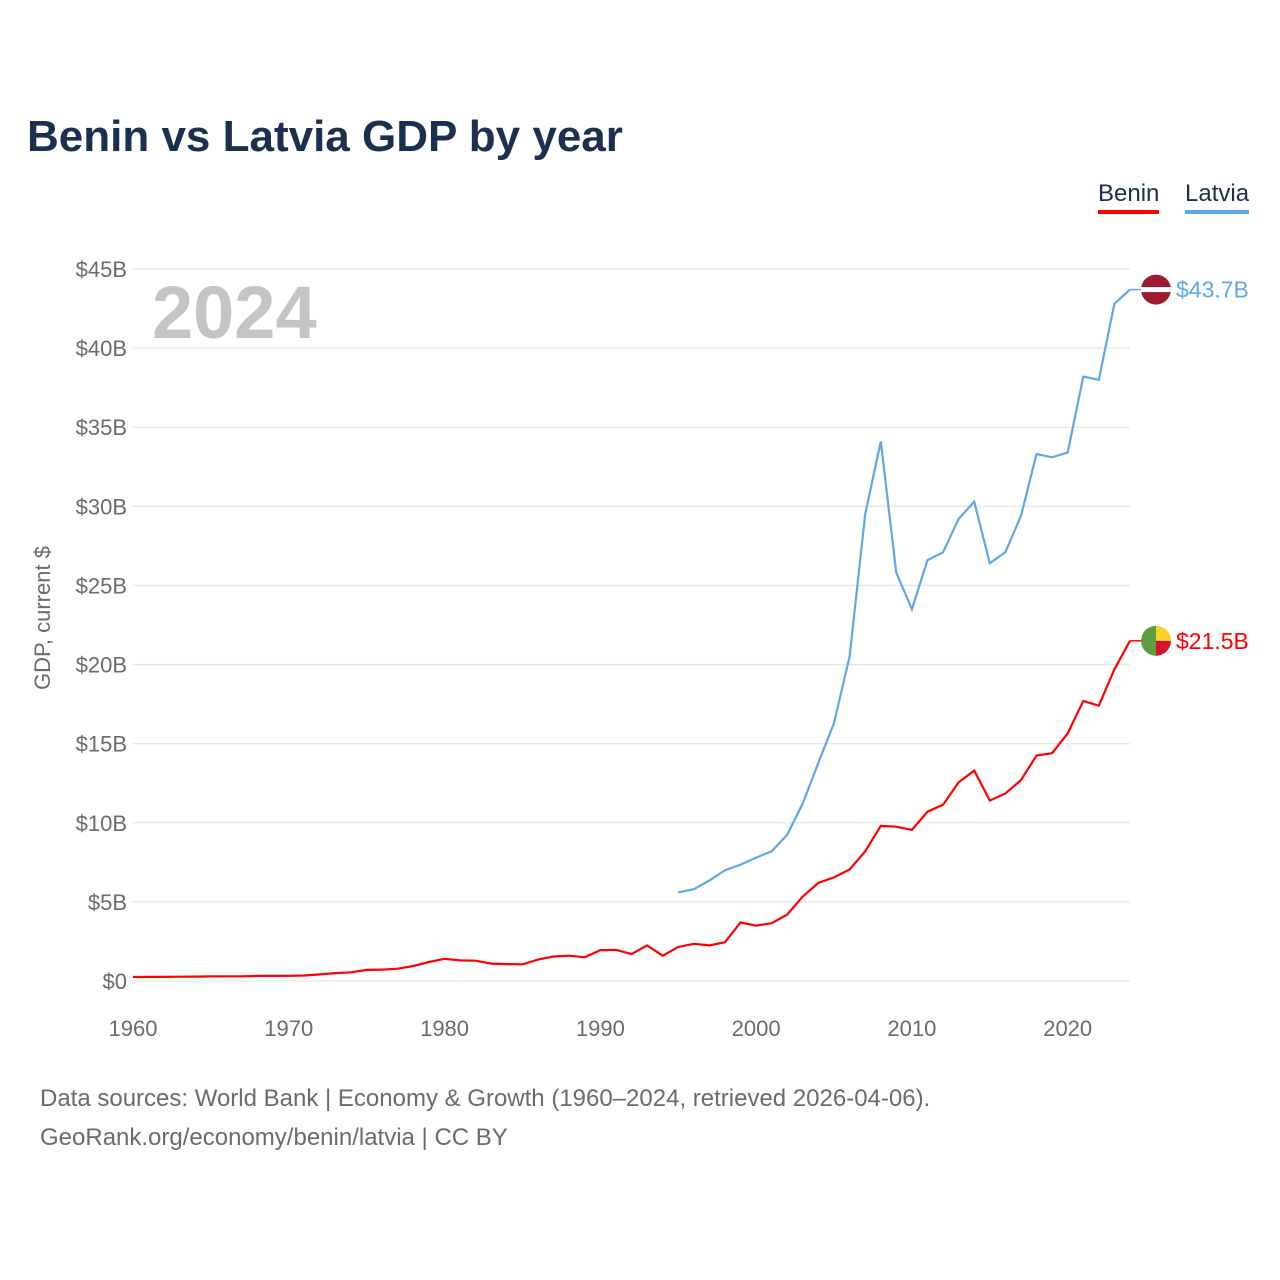  Describe the element at coordinates (107, 902) in the screenshot. I see `y-tick-label: $5B` at that location.